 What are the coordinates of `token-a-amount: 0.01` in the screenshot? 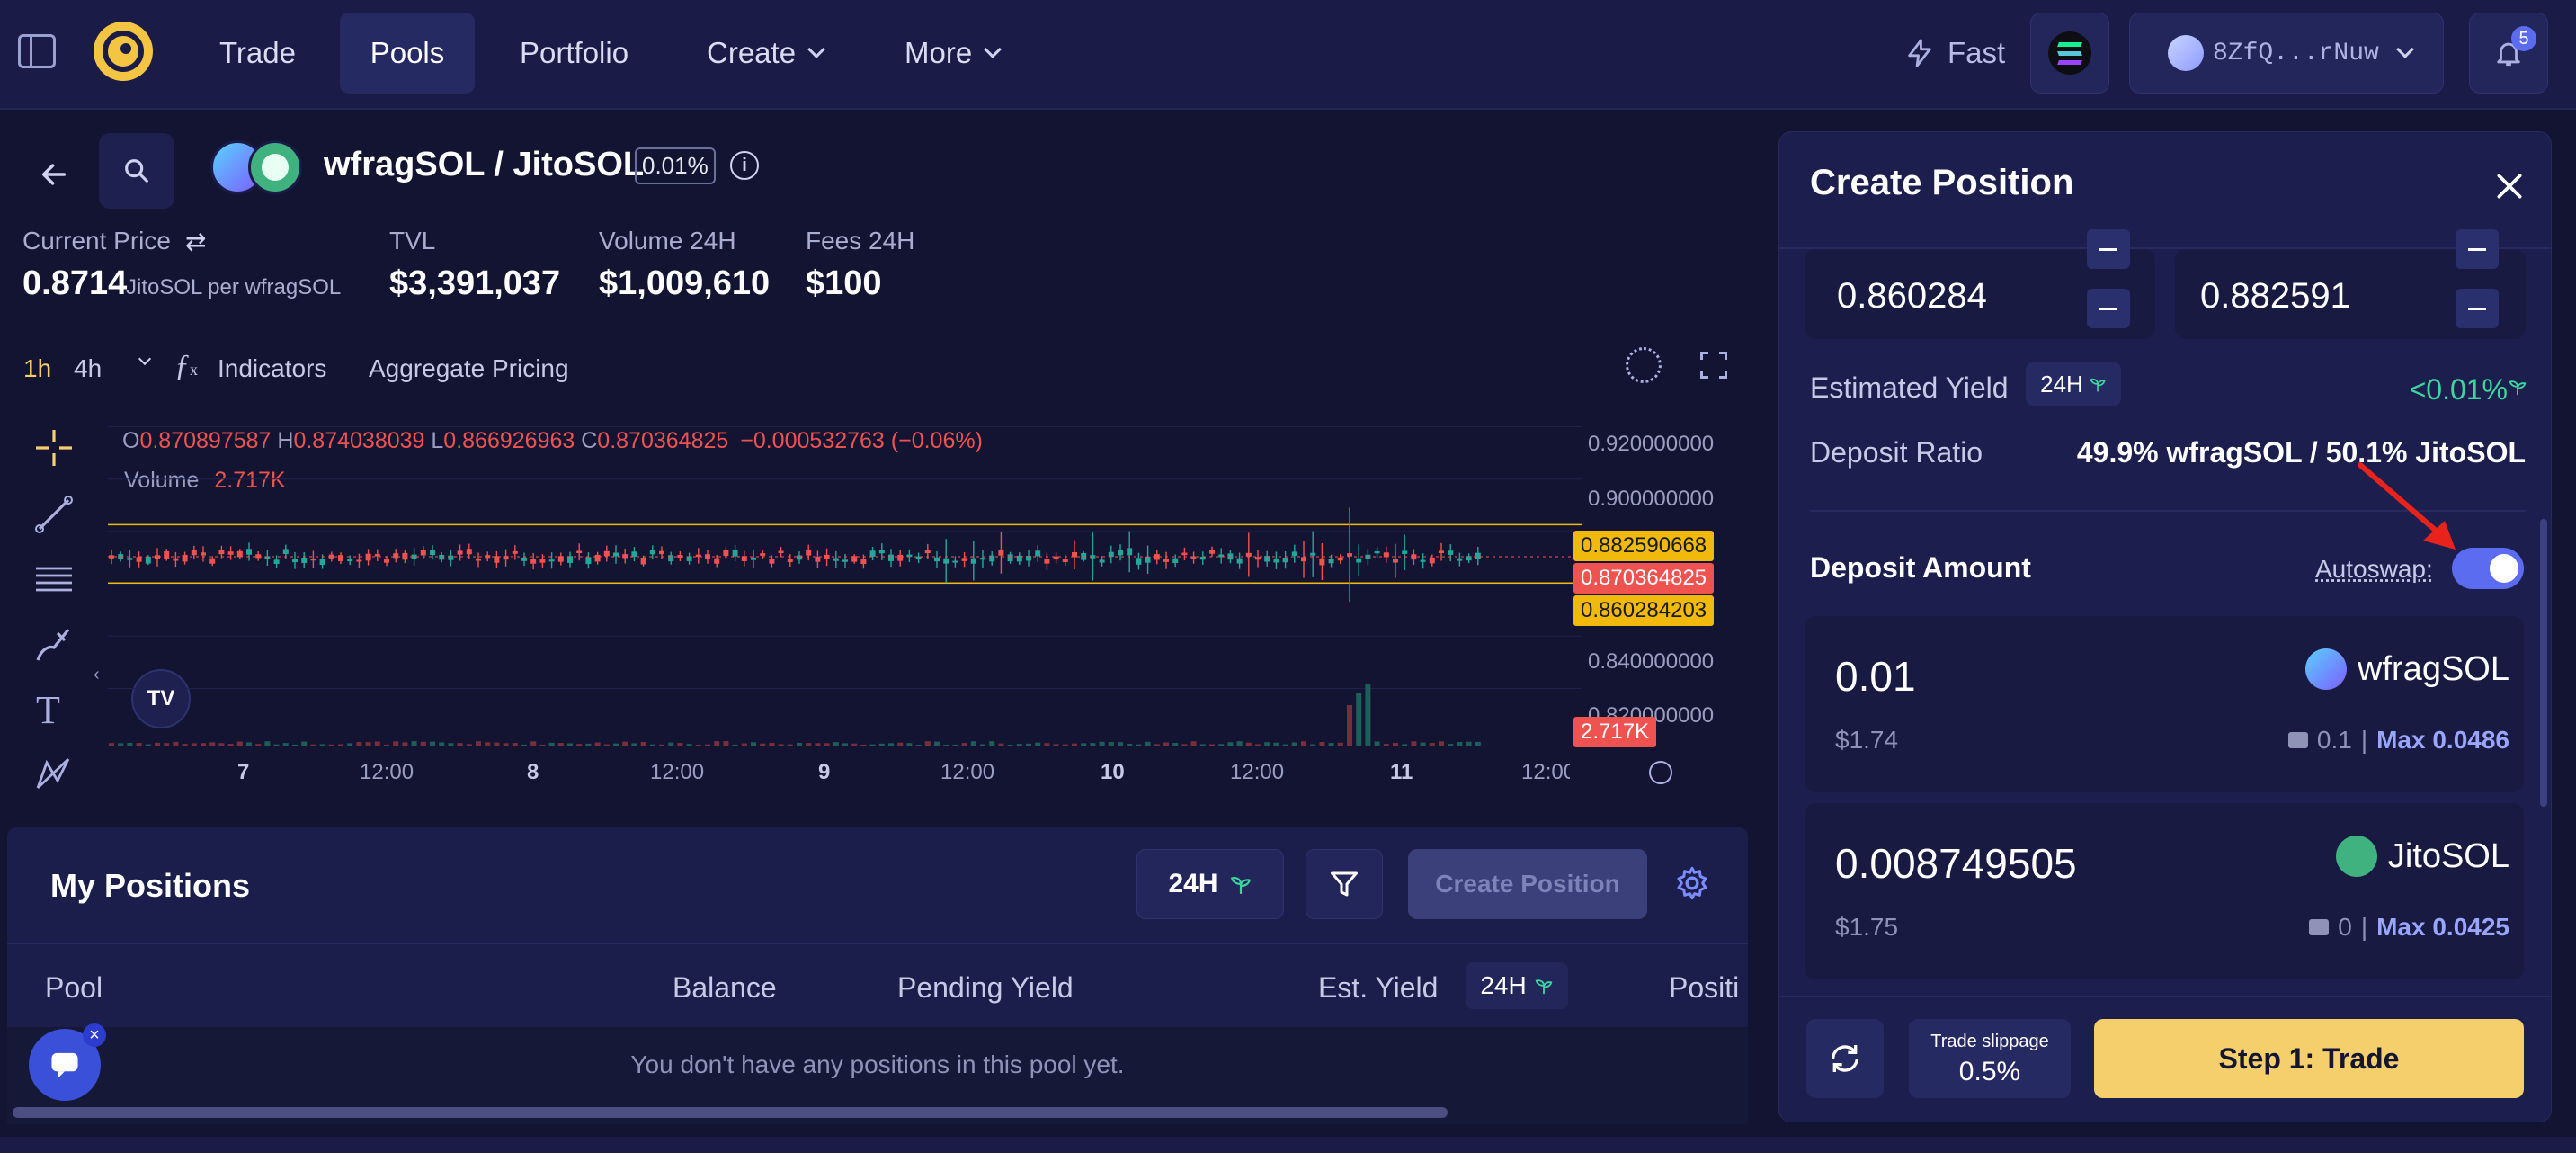 It's located at (1876, 676).